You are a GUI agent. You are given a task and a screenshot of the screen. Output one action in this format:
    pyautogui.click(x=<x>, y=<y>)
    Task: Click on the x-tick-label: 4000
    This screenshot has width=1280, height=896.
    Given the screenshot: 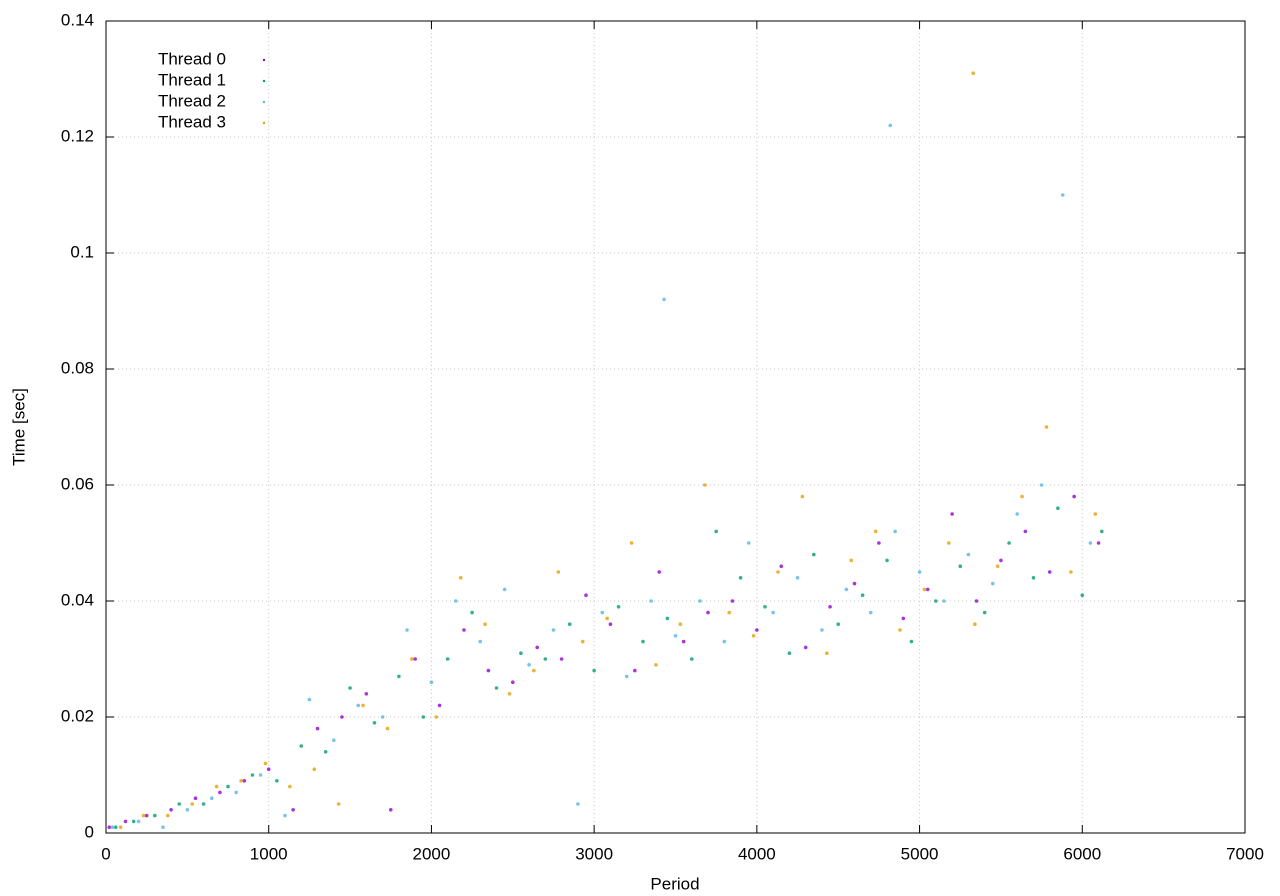 What is the action you would take?
    pyautogui.click(x=757, y=853)
    